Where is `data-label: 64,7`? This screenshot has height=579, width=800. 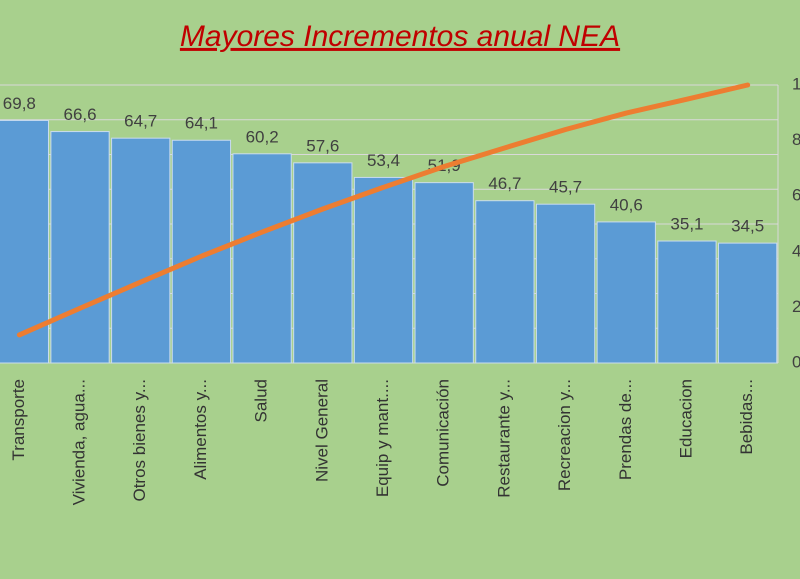
data-label: 64,7 is located at coordinates (140, 121).